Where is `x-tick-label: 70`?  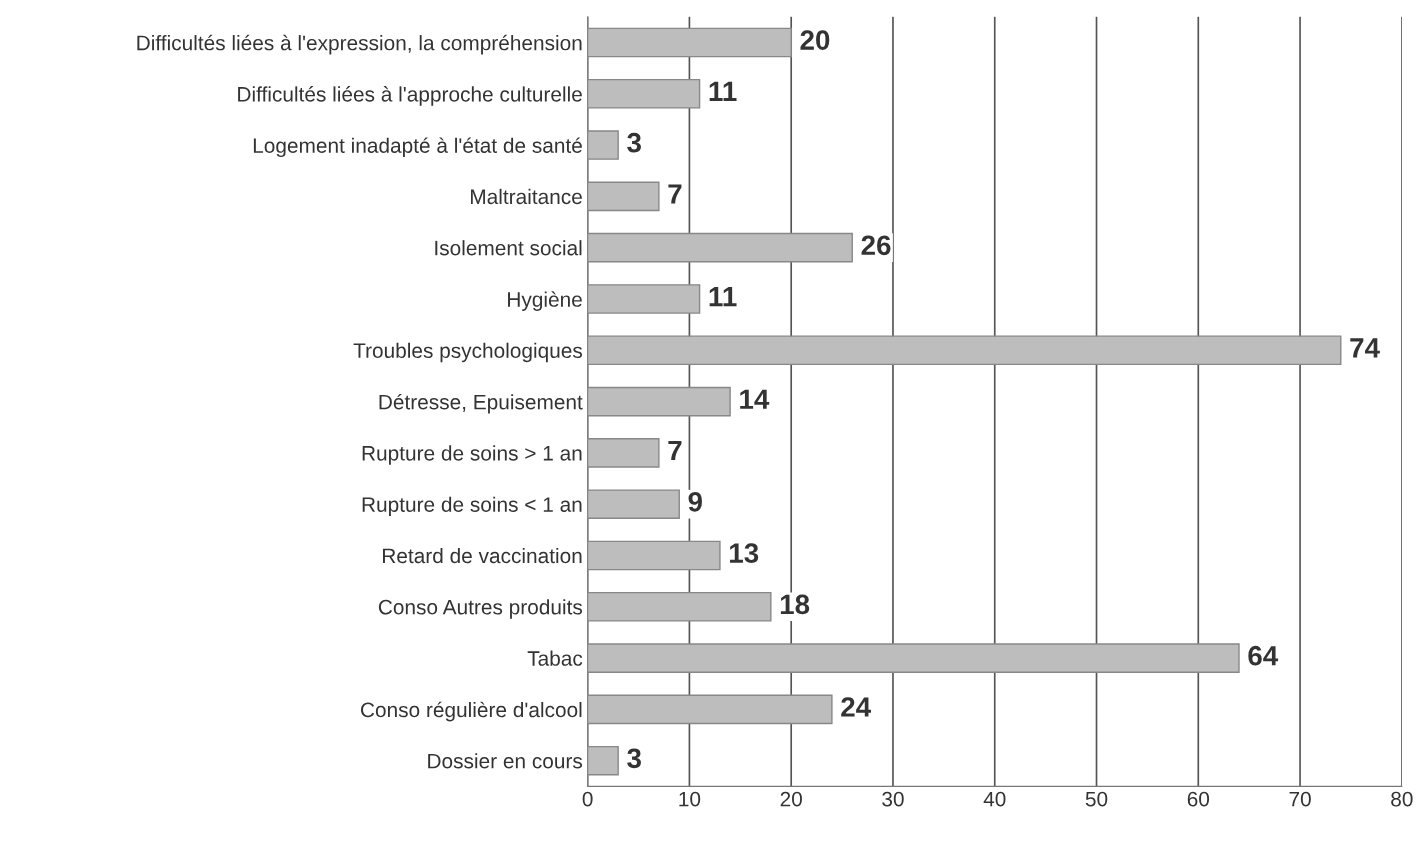 x-tick-label: 70 is located at coordinates (1300, 799).